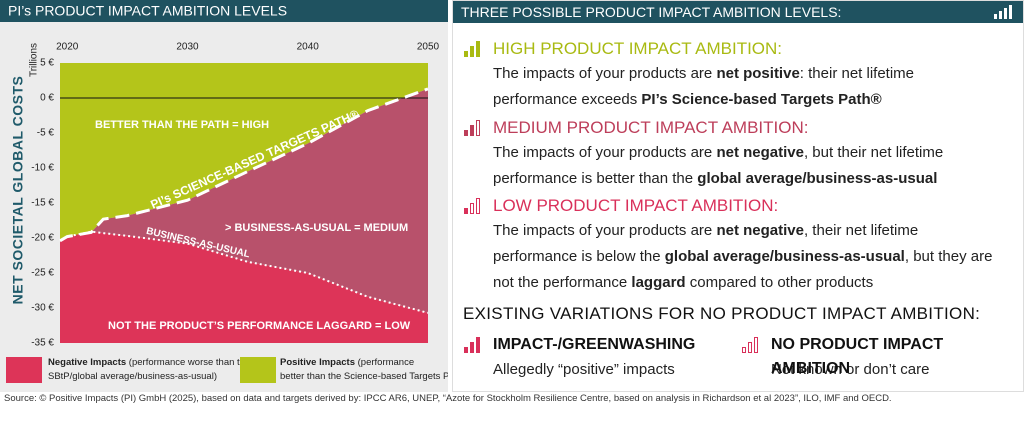 The image size is (1024, 425). I want to click on legend-text: Positive Impacts (performance, so click(347, 362).